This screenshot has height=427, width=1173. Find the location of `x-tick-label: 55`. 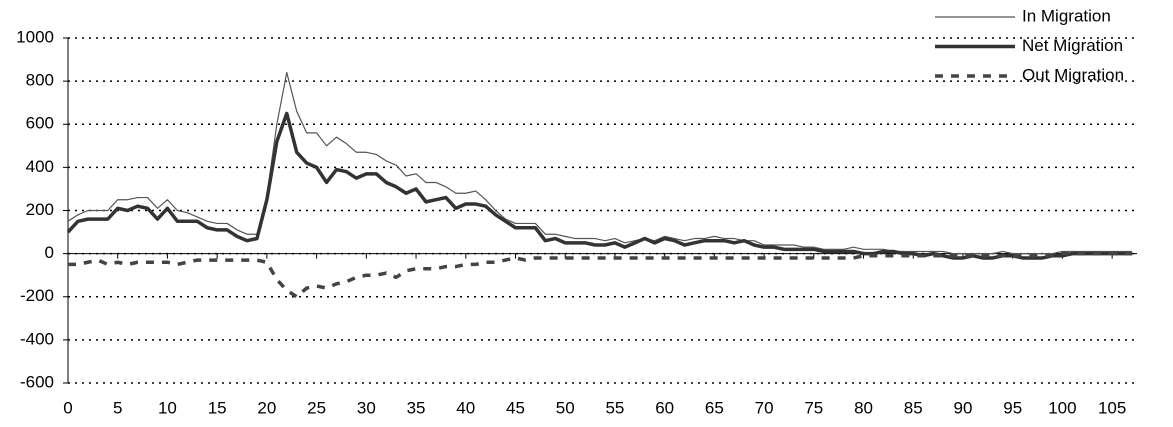

x-tick-label: 55 is located at coordinates (614, 407).